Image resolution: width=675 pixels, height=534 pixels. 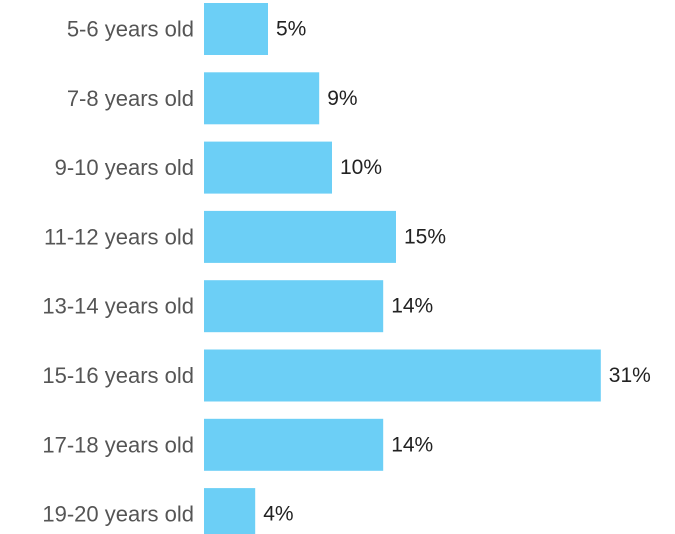 What do you see at coordinates (130, 29) in the screenshot?
I see `category-label: 5-6 years old` at bounding box center [130, 29].